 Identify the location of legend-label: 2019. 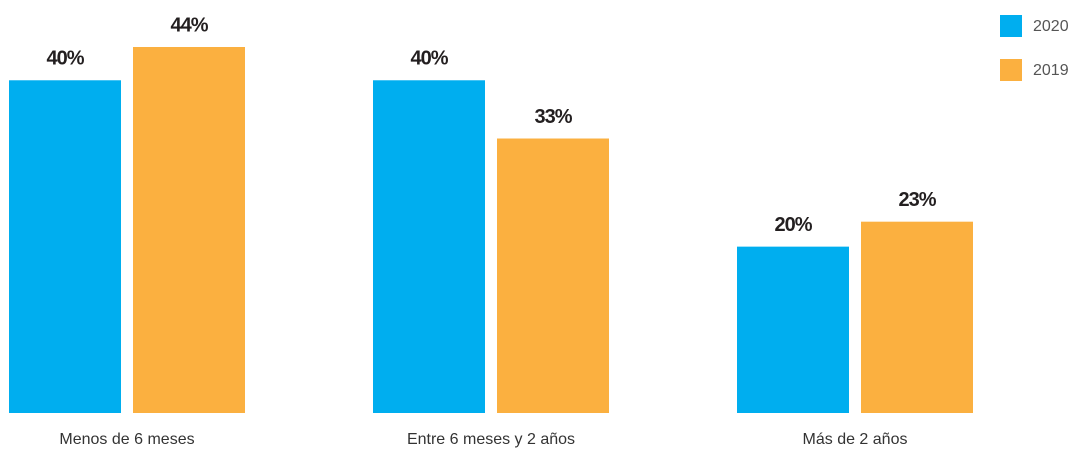
(1051, 70).